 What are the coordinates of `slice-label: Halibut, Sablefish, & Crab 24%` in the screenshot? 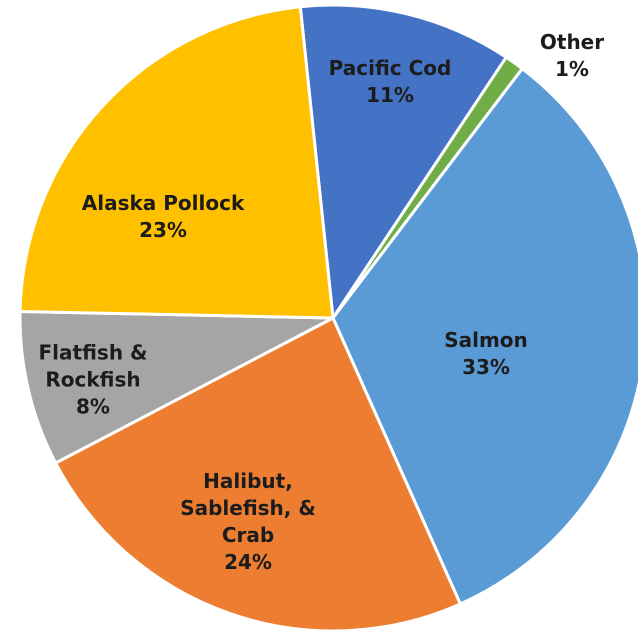 It's located at (248, 522).